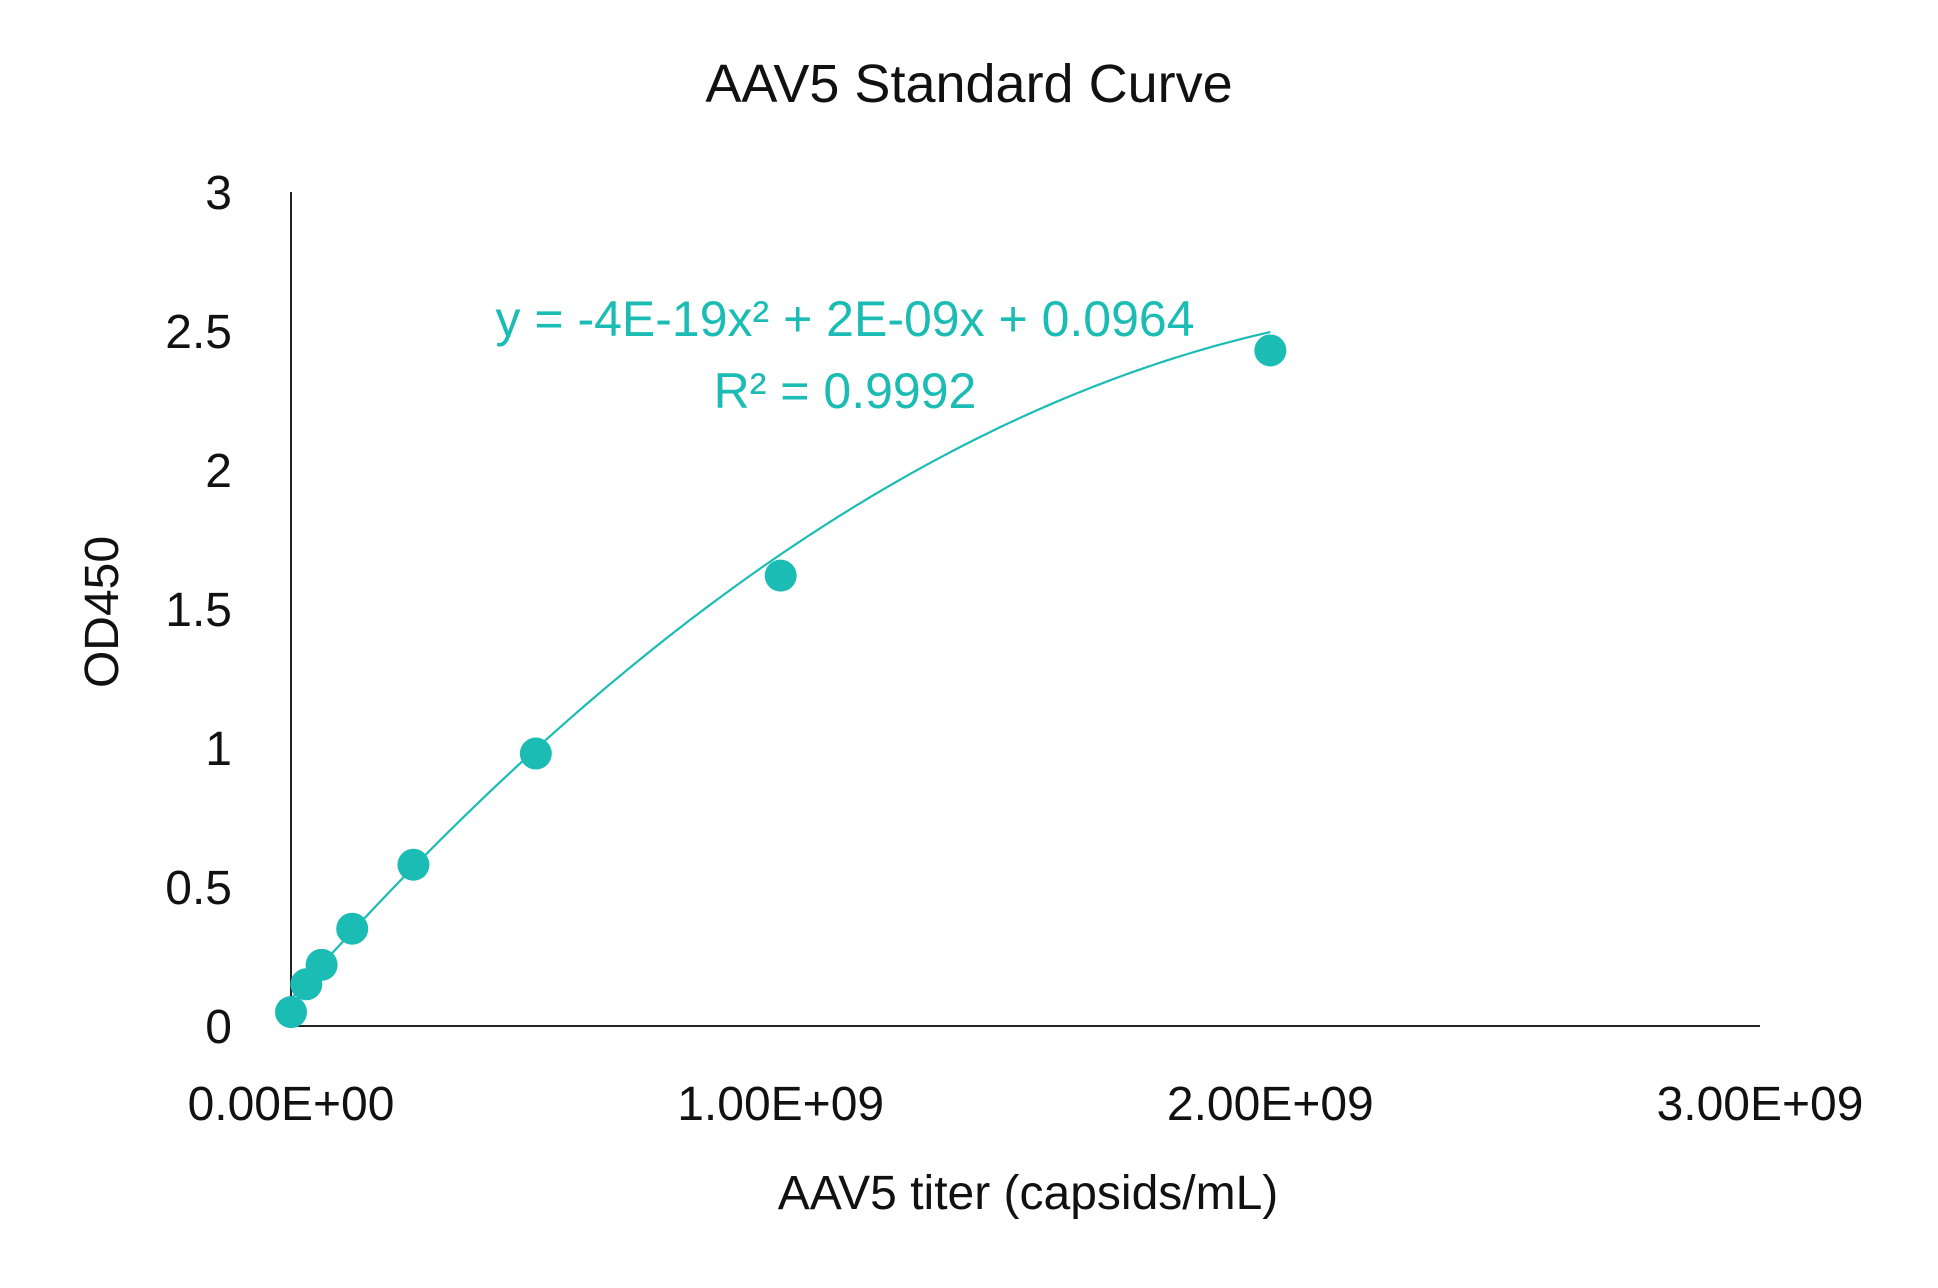  I want to click on y-axis-title: OD450, so click(102, 612).